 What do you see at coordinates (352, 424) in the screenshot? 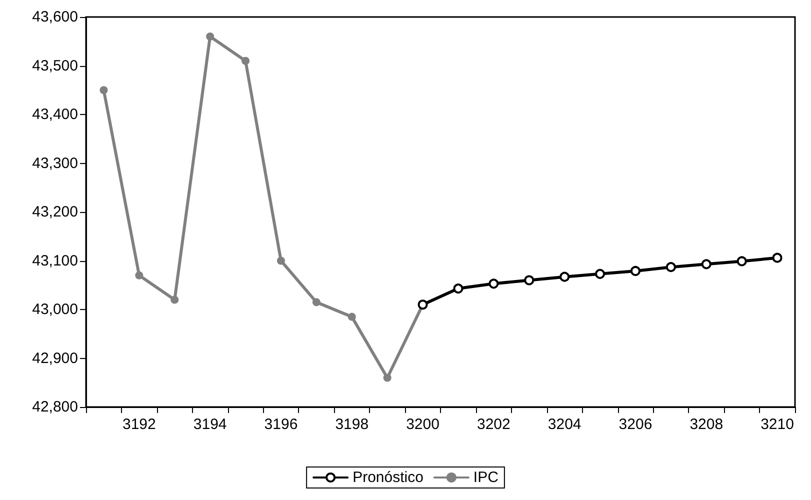
I see `x-tick-label: 3198` at bounding box center [352, 424].